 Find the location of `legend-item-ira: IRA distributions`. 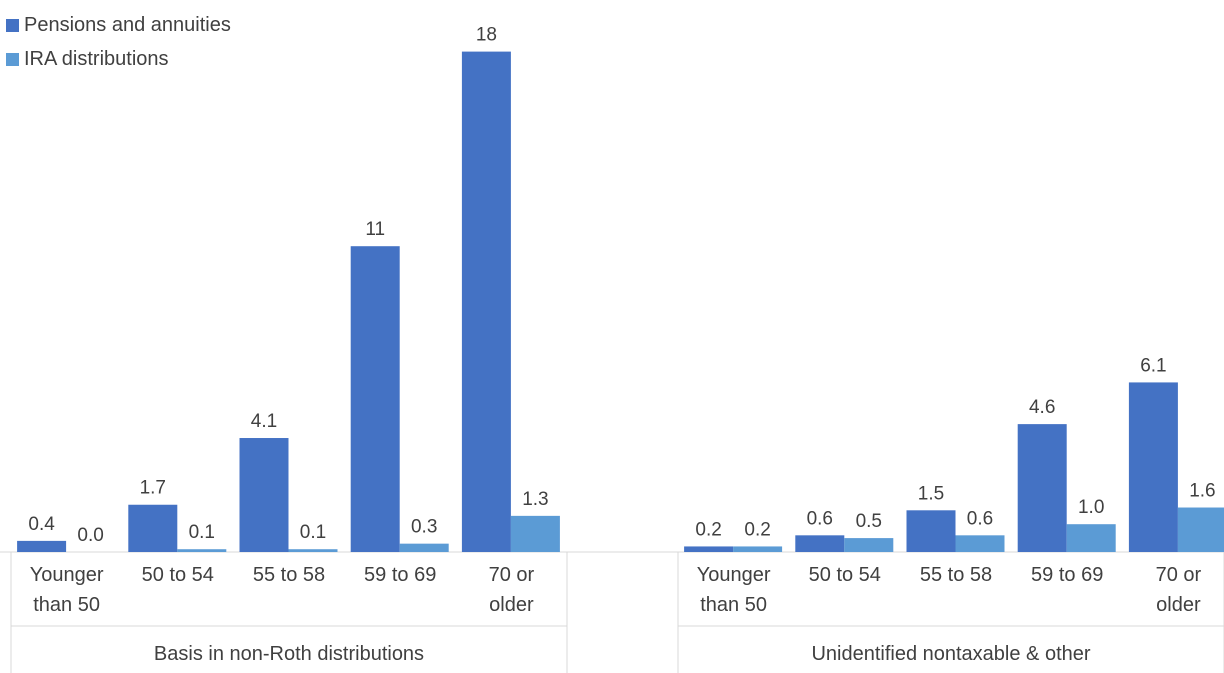

legend-item-ira: IRA distributions is located at coordinates (118, 59).